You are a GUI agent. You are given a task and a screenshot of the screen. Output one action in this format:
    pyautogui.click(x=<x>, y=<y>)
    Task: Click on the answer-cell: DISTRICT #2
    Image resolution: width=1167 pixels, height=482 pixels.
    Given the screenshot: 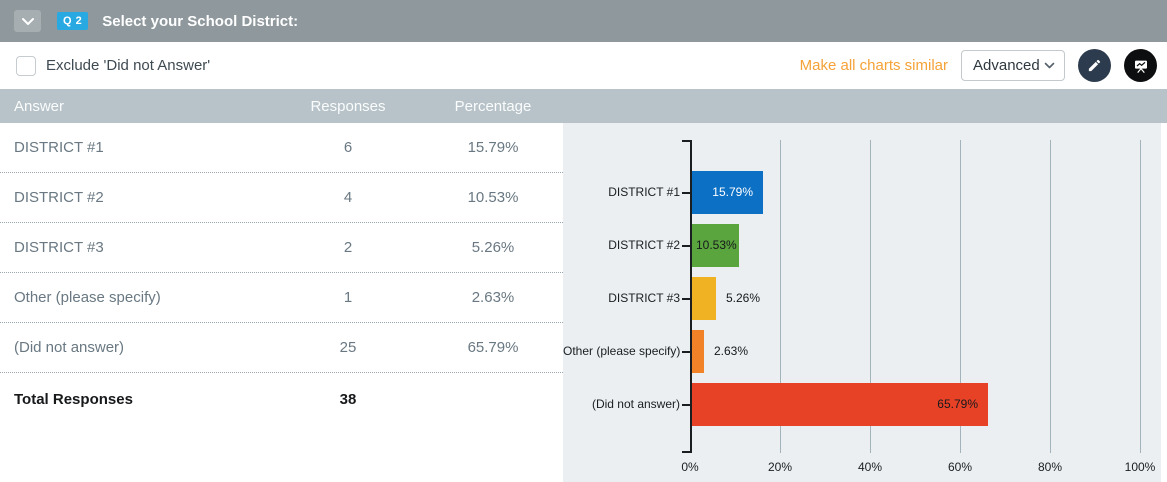 What is the action you would take?
    pyautogui.click(x=59, y=197)
    